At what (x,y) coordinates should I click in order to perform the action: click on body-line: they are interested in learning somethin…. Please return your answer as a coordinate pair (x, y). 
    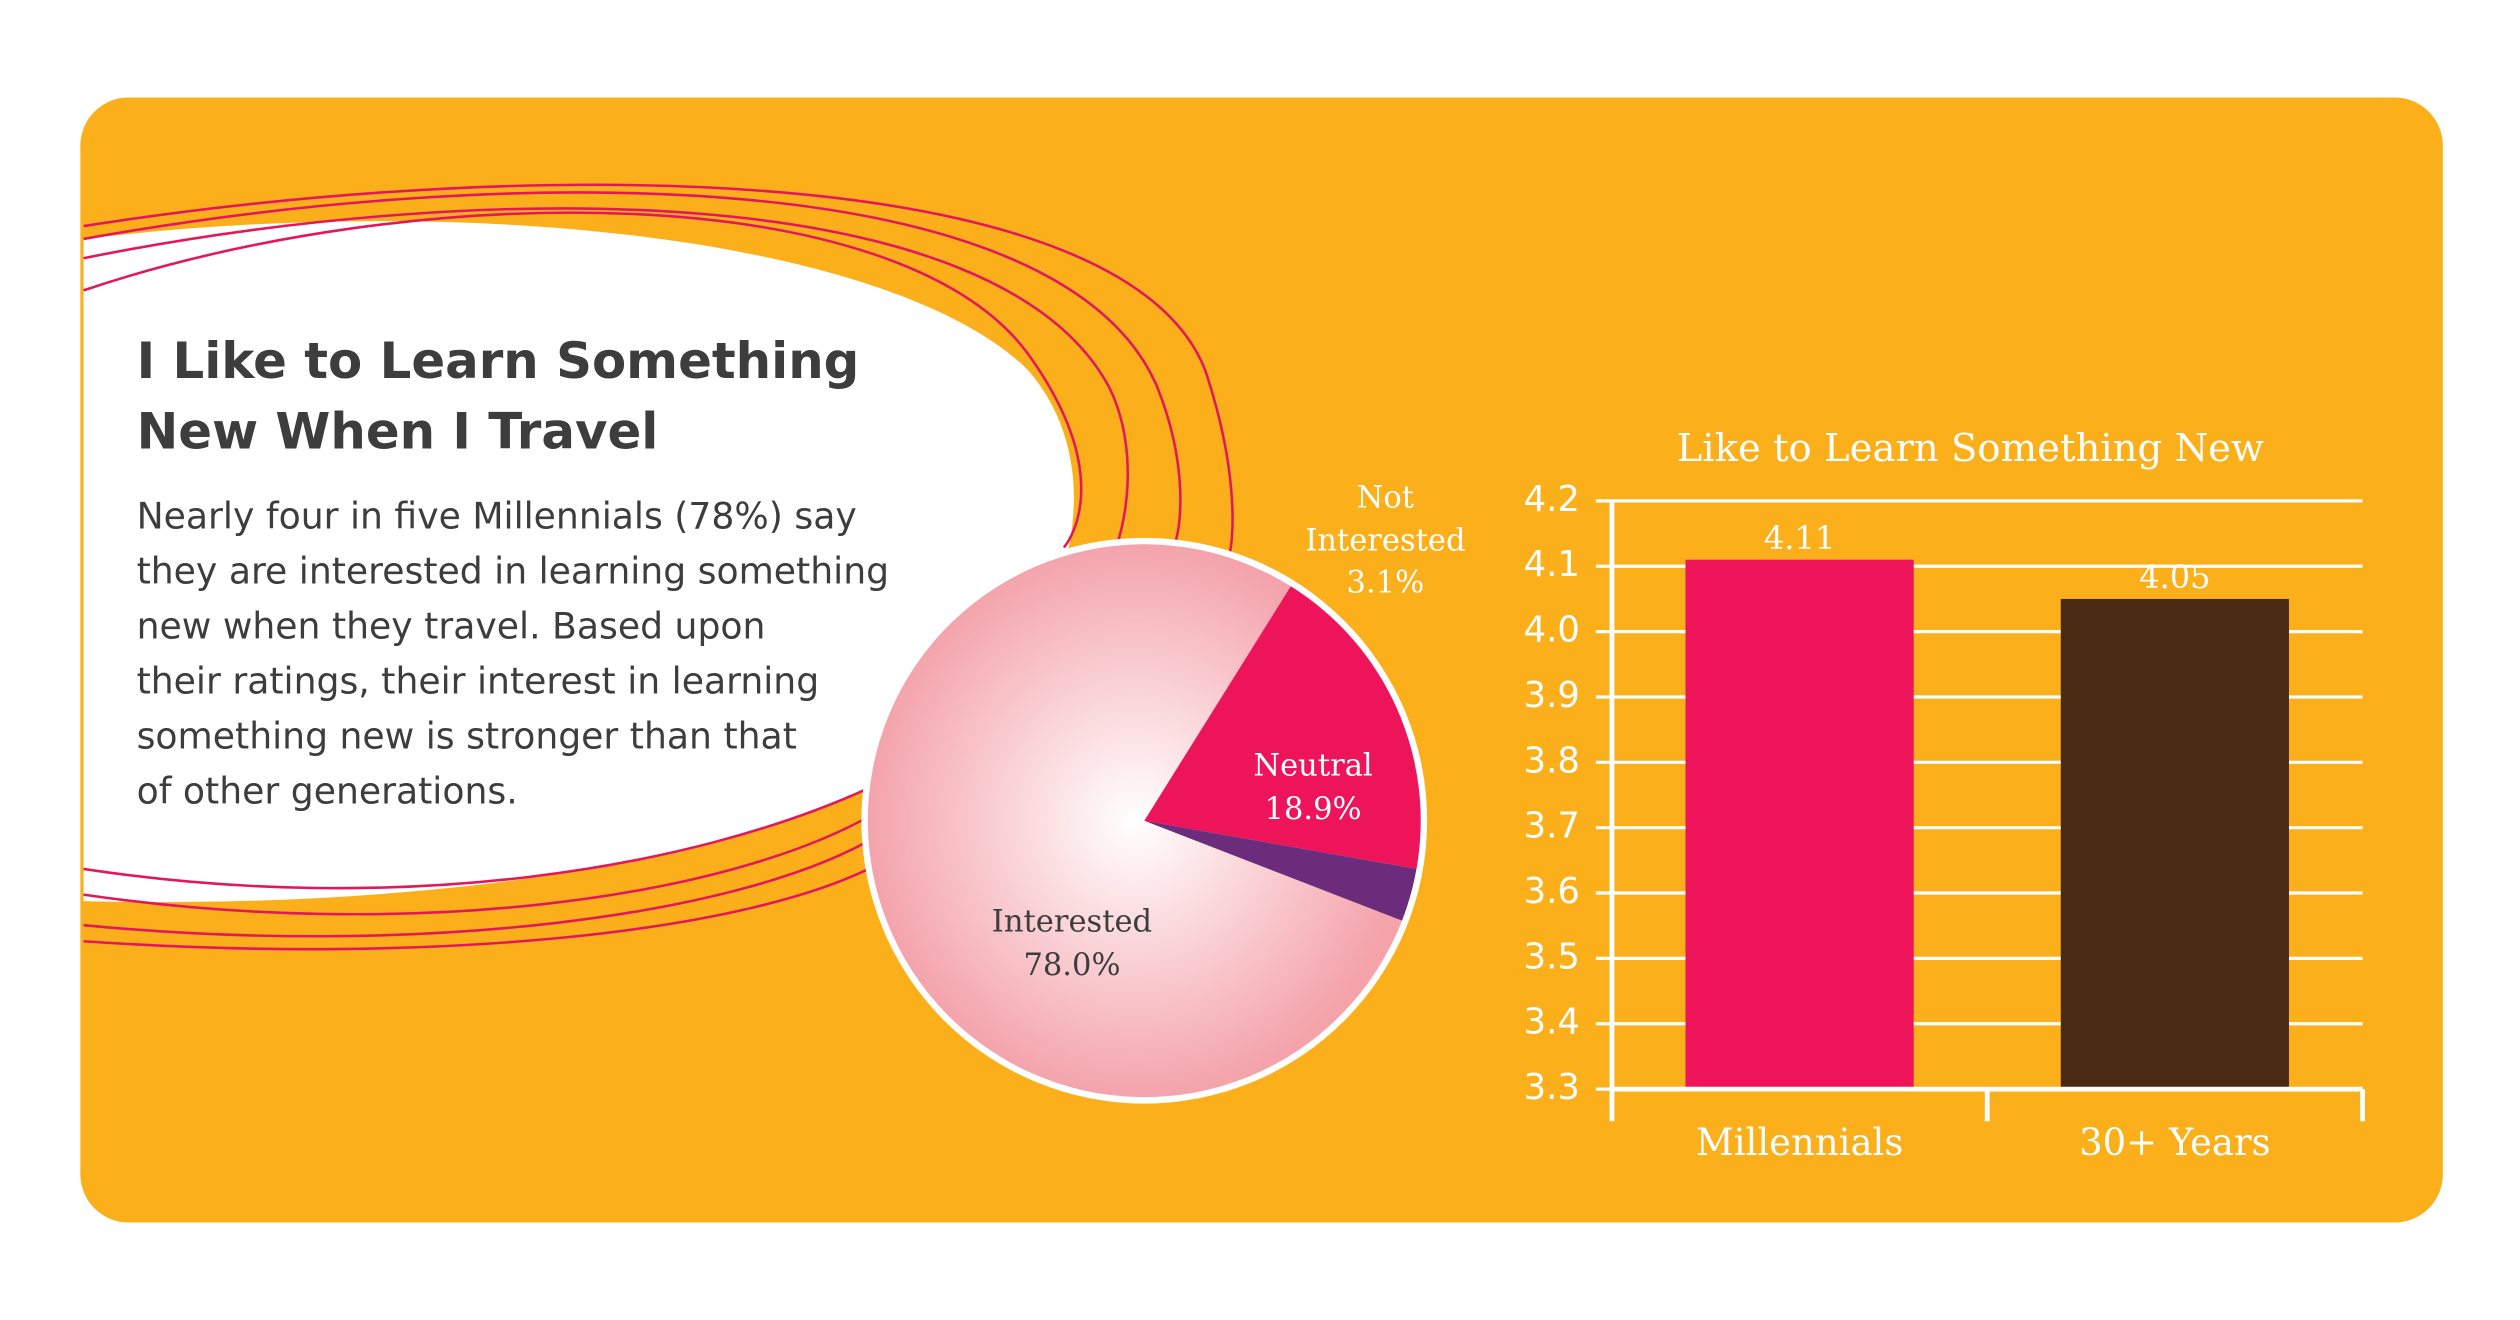
    Looking at the image, I should click on (513, 571).